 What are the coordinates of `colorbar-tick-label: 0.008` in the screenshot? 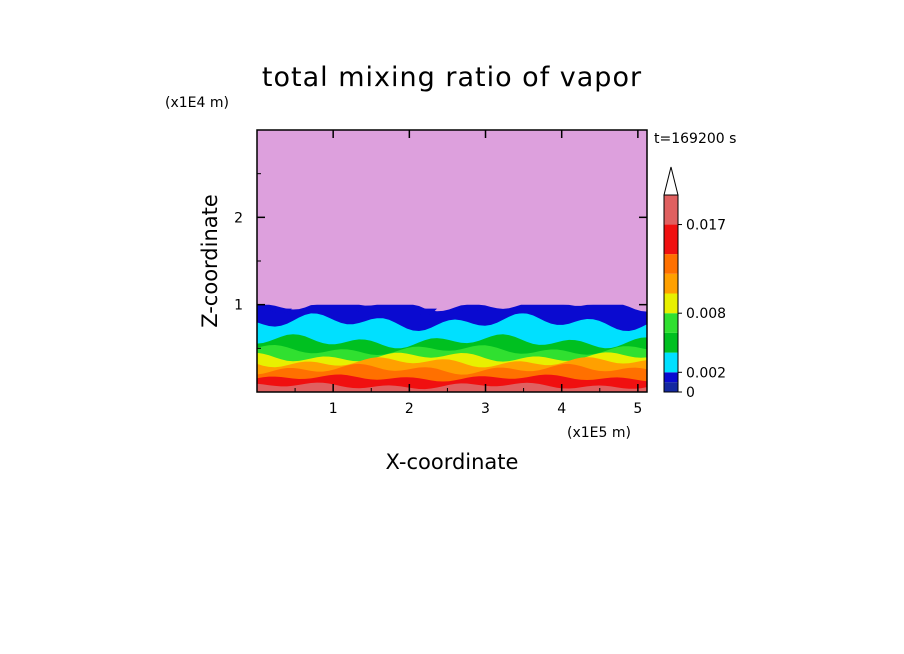 It's located at (706, 314).